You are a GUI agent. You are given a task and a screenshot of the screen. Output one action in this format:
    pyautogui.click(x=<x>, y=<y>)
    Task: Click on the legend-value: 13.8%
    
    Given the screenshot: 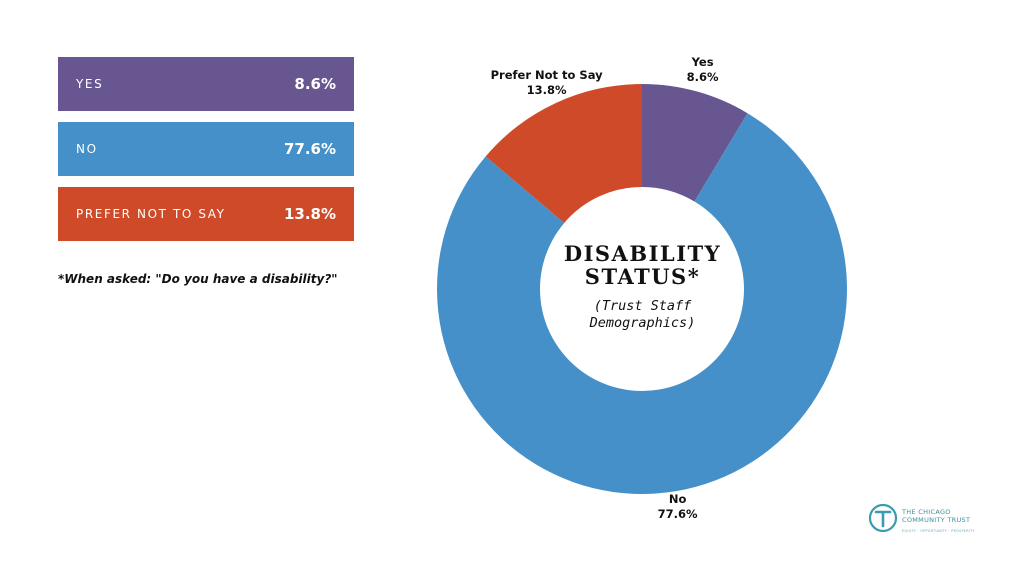 What is the action you would take?
    pyautogui.click(x=309, y=214)
    